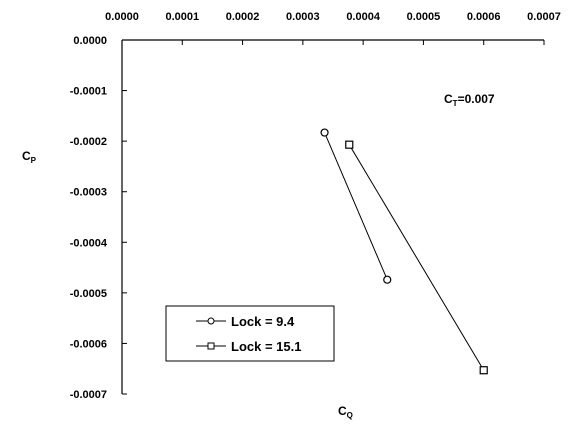 The width and height of the screenshot is (570, 431). What do you see at coordinates (469, 100) in the screenshot?
I see `annotation-cl: CT=0.007` at bounding box center [469, 100].